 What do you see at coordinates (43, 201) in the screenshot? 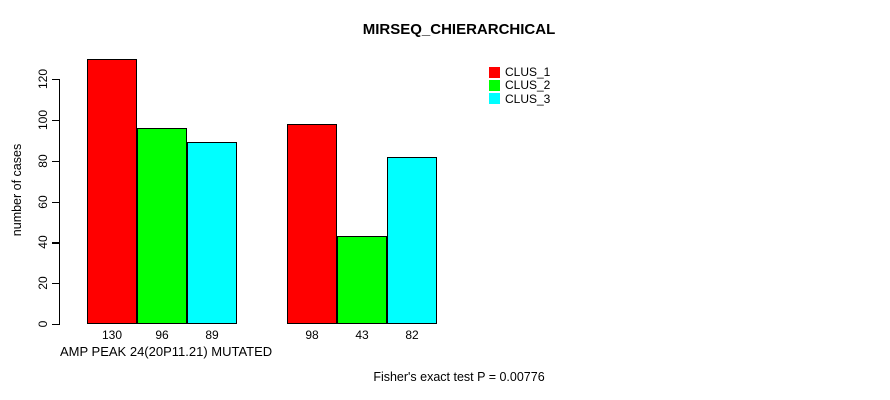
I see `y-tick-label: 60` at bounding box center [43, 201].